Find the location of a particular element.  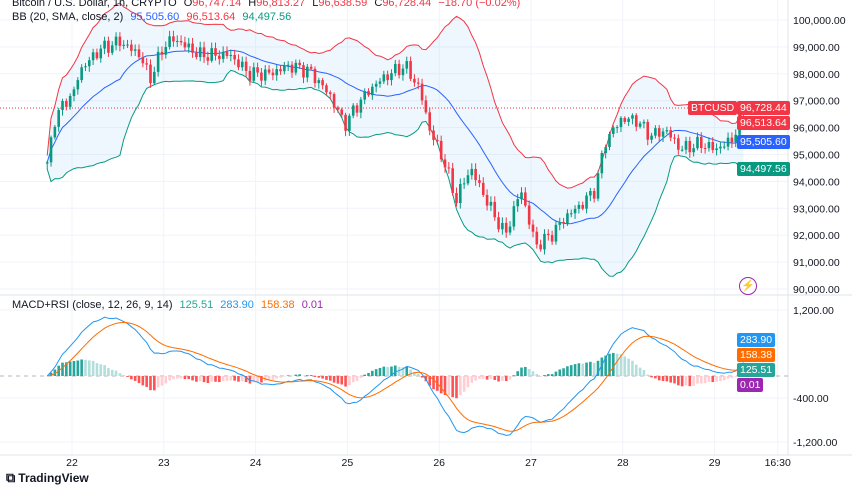

macd-name: MACD+RSI (close, 12, 26, 9, 14) is located at coordinates (92, 305).